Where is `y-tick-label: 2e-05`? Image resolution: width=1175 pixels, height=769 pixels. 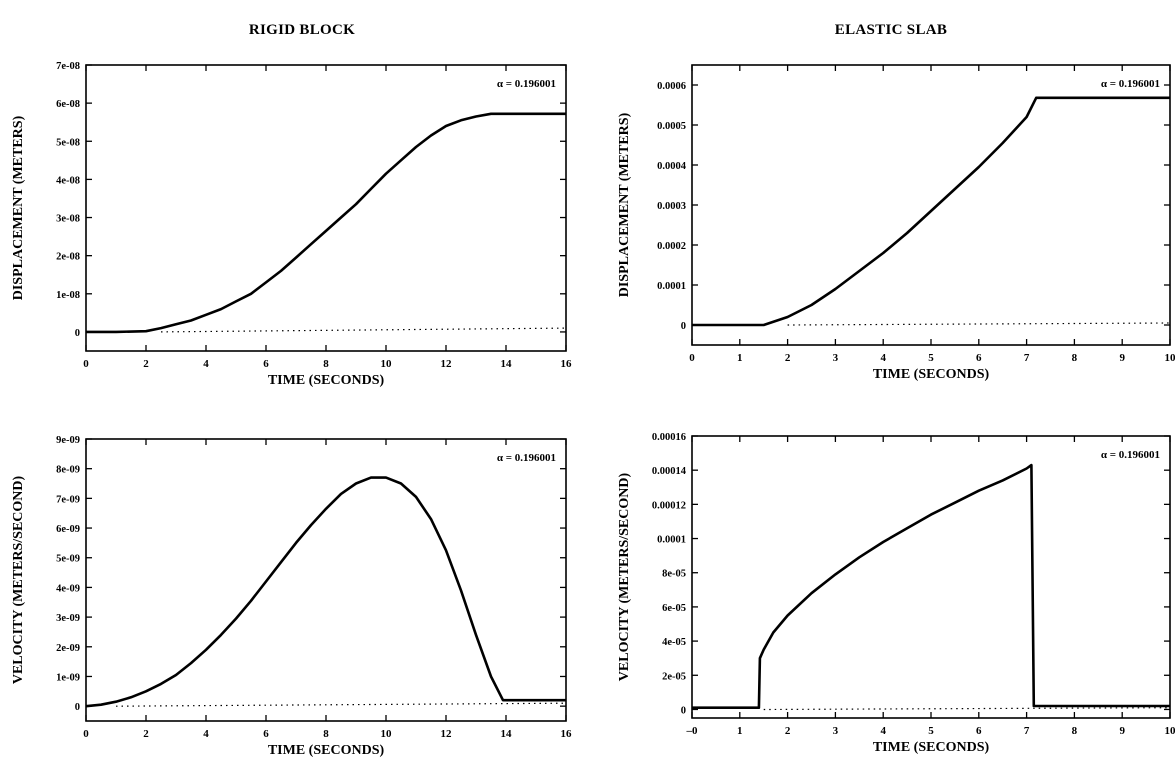
y-tick-label: 2e-05 is located at coordinates (674, 676).